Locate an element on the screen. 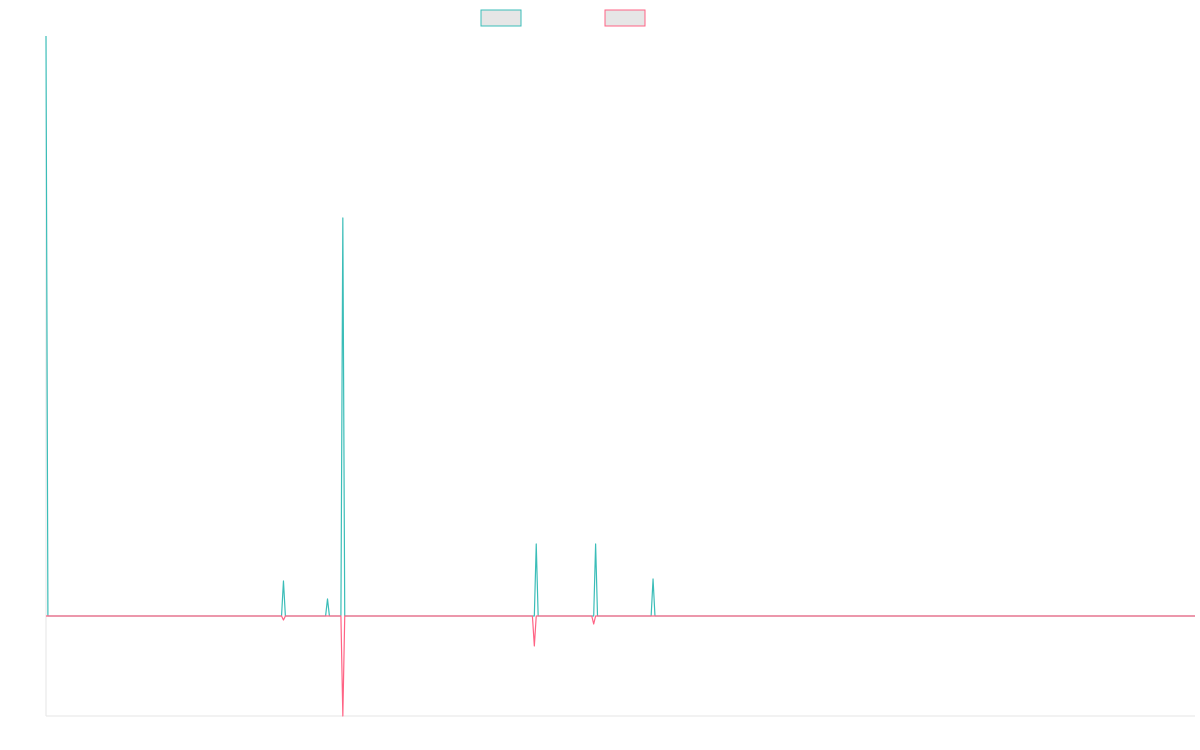 This screenshot has width=1200, height=750. legend is located at coordinates (563, 18).